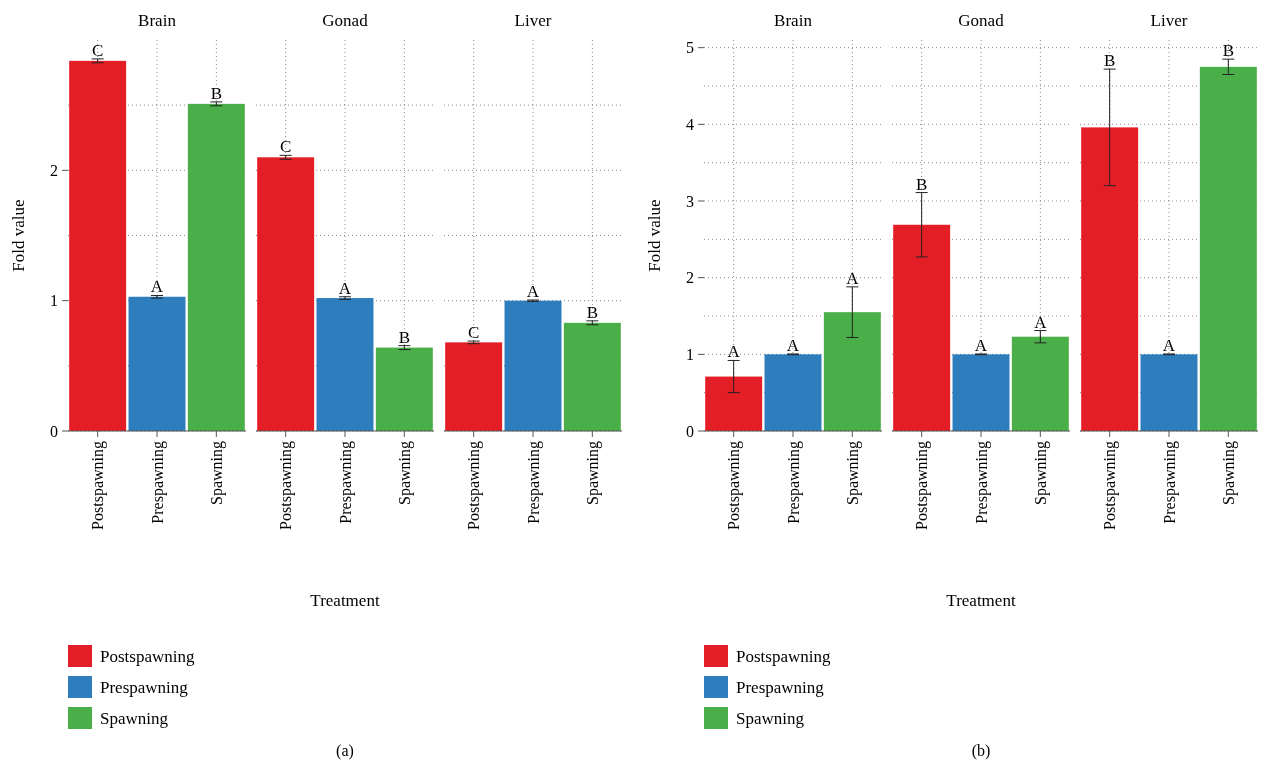 The width and height of the screenshot is (1269, 771). I want to click on y-tick-label: 4, so click(690, 124).